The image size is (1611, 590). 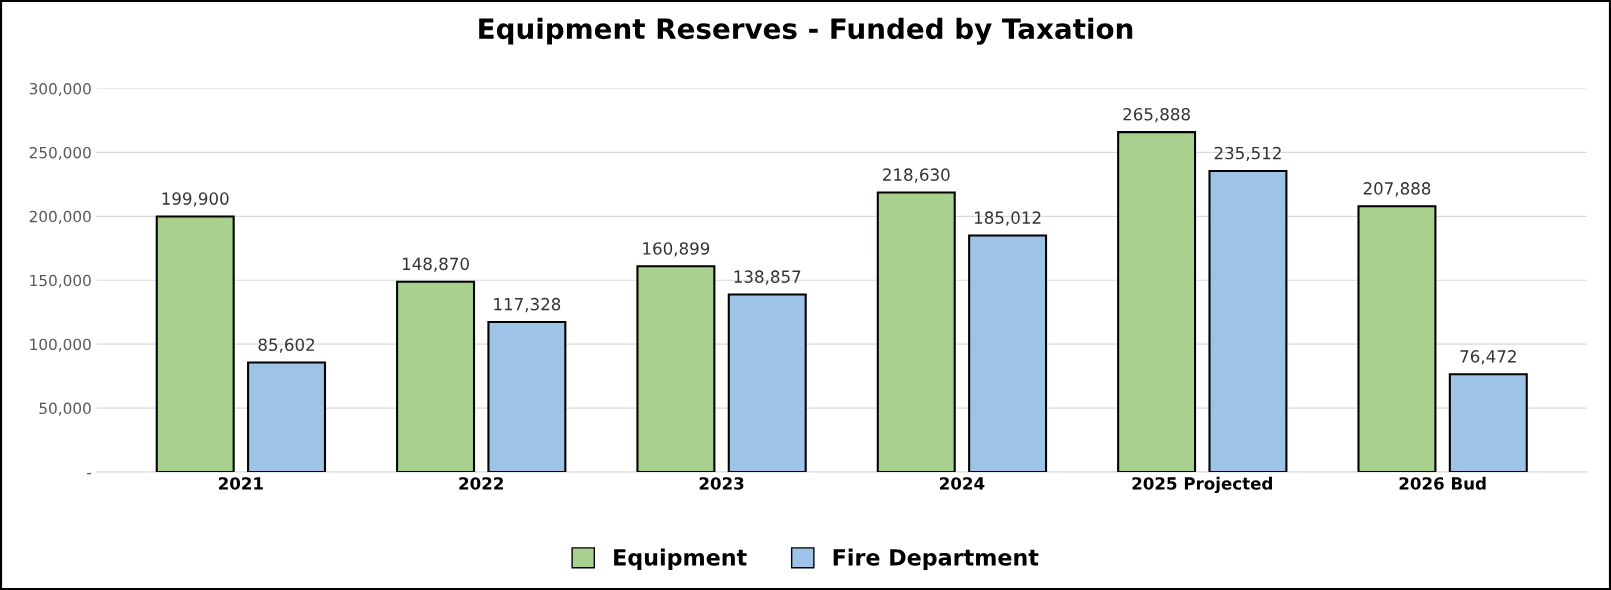 I want to click on y-tick-label: 150,000, so click(x=60, y=281).